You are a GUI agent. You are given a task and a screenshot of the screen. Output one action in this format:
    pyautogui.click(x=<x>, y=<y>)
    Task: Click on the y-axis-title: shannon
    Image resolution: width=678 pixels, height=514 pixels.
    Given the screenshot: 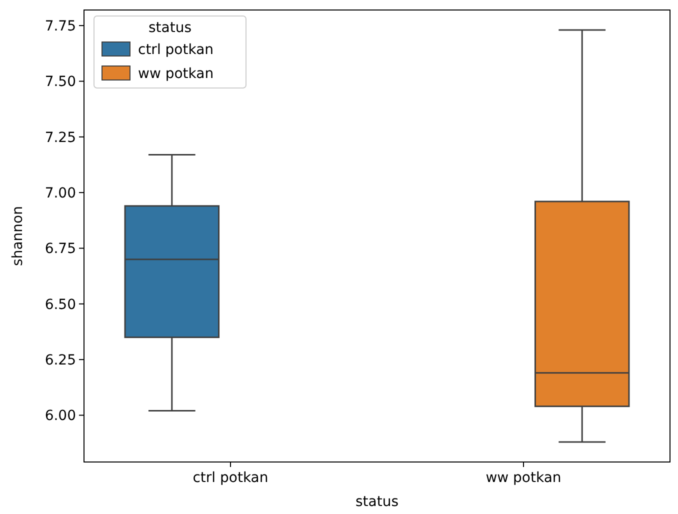 What is the action you would take?
    pyautogui.click(x=18, y=236)
    